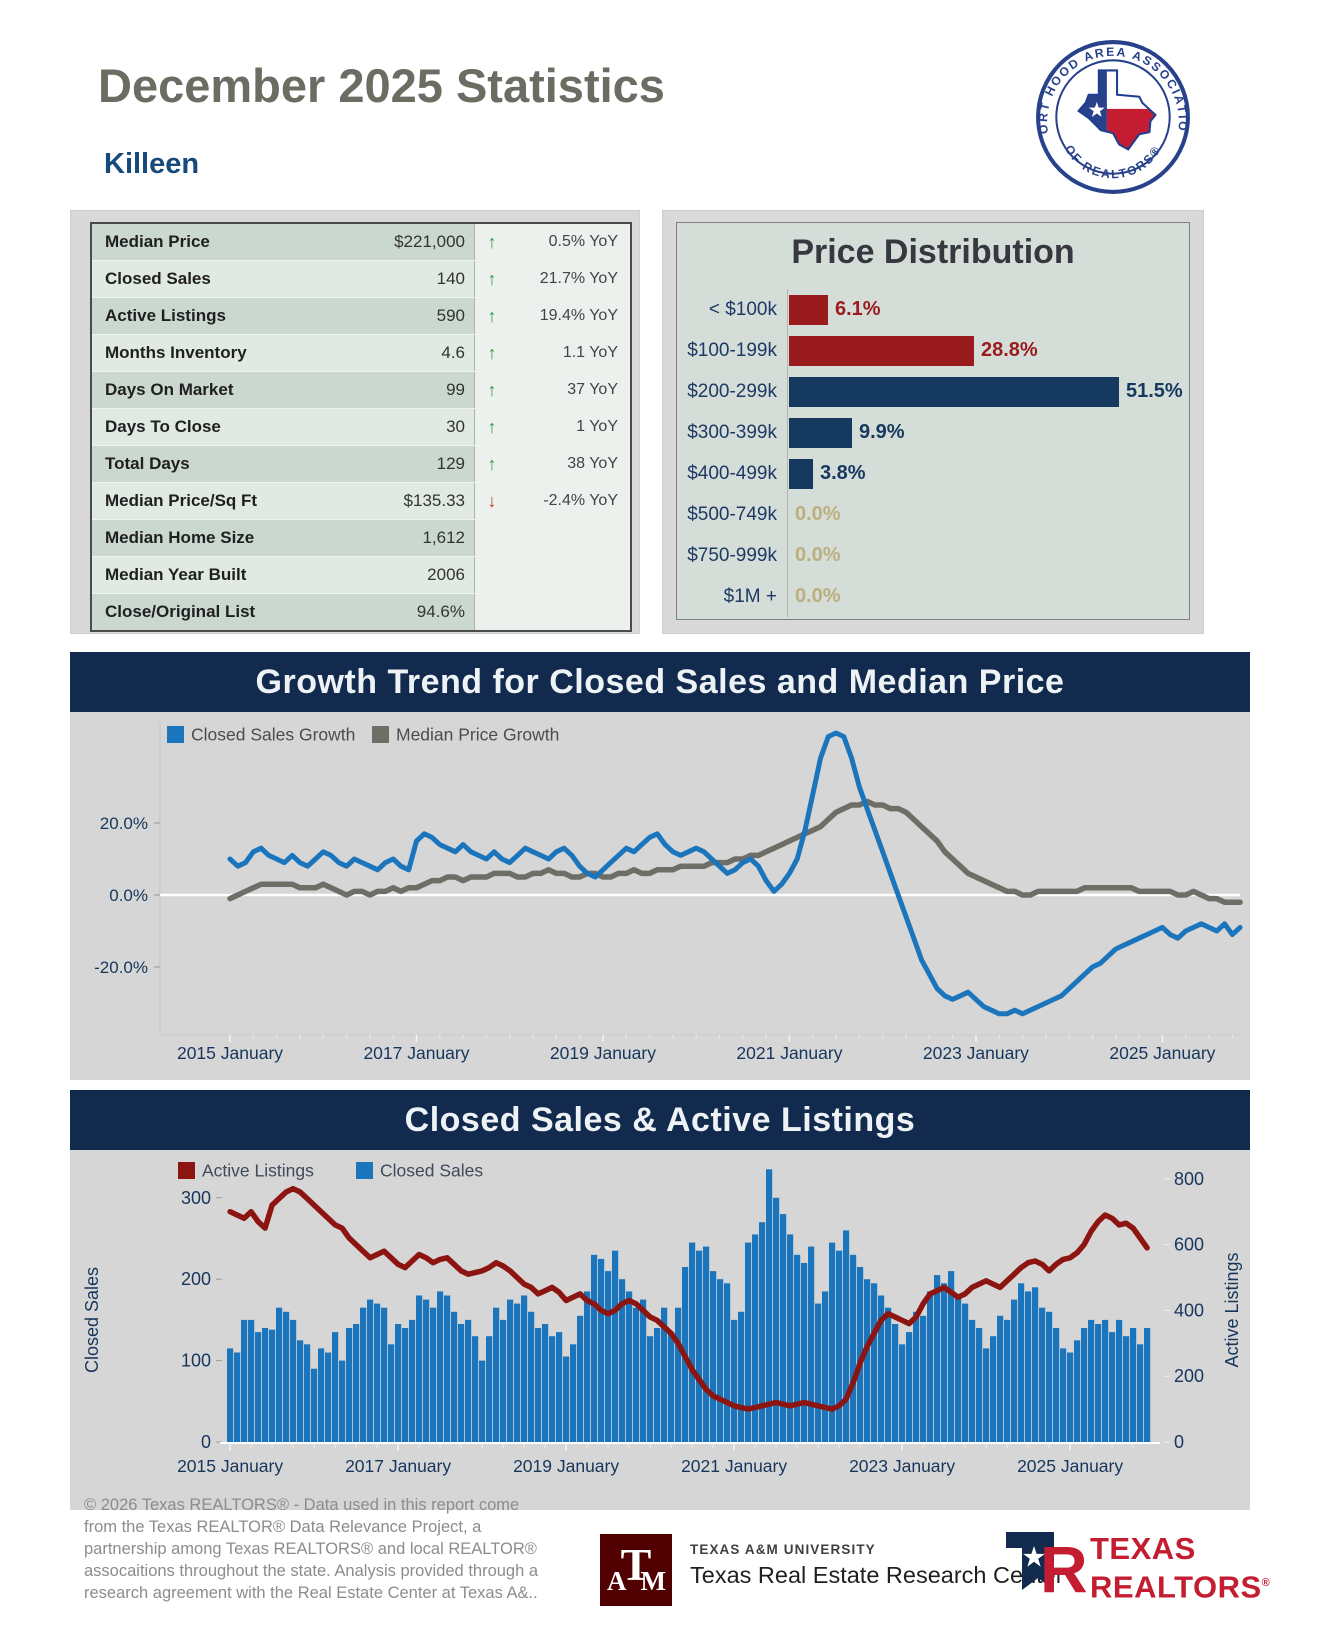  What do you see at coordinates (408, 279) in the screenshot?
I see `stat-value: 140` at bounding box center [408, 279].